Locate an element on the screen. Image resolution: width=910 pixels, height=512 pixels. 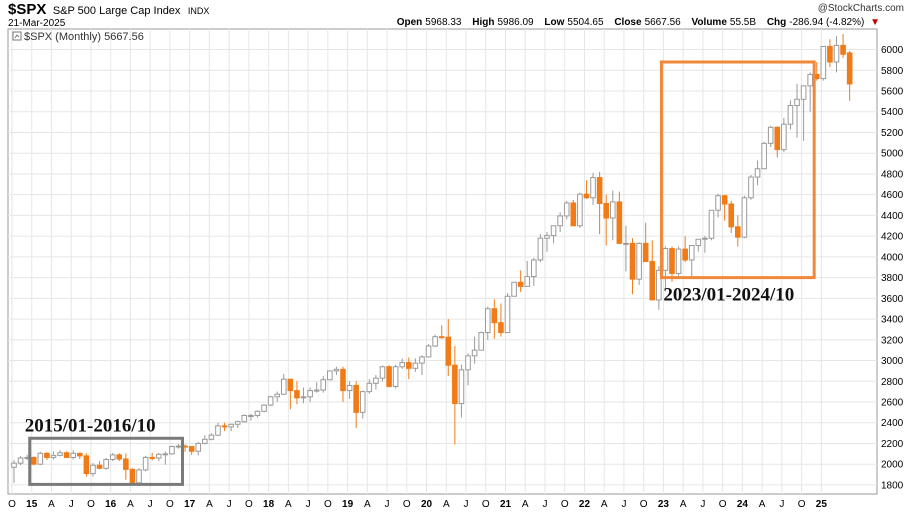
y-tick-label: 4400 is located at coordinates (892, 216).